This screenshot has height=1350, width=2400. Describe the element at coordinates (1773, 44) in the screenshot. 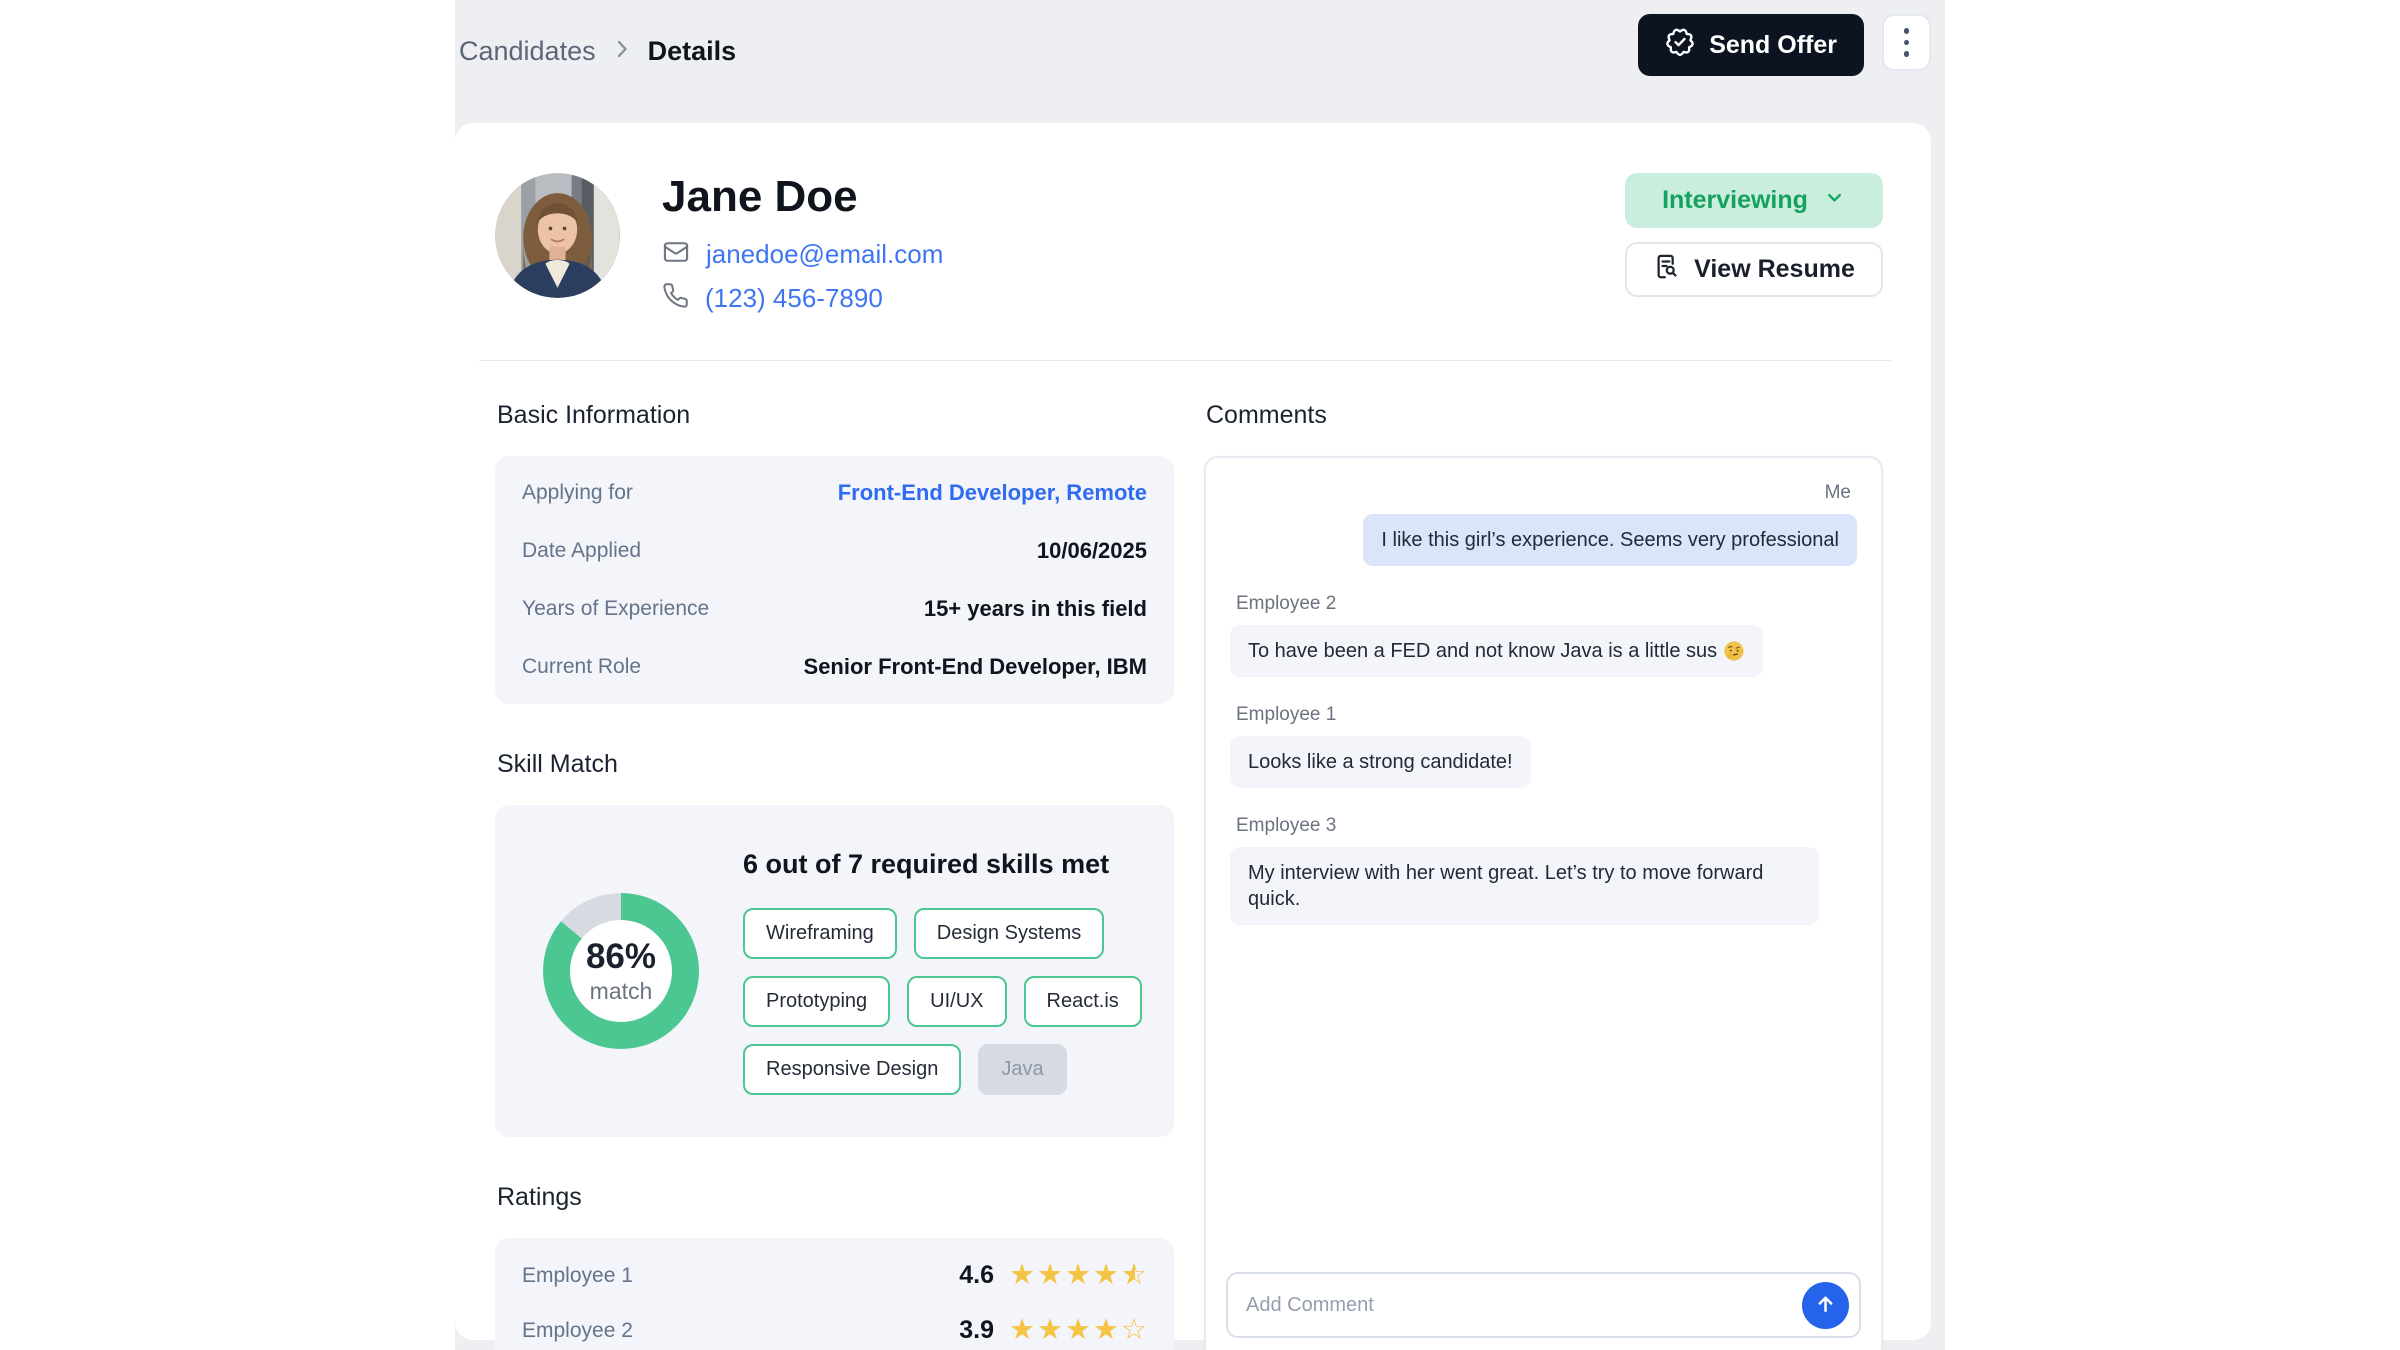

I see `send-offer-label: Send Offer` at that location.